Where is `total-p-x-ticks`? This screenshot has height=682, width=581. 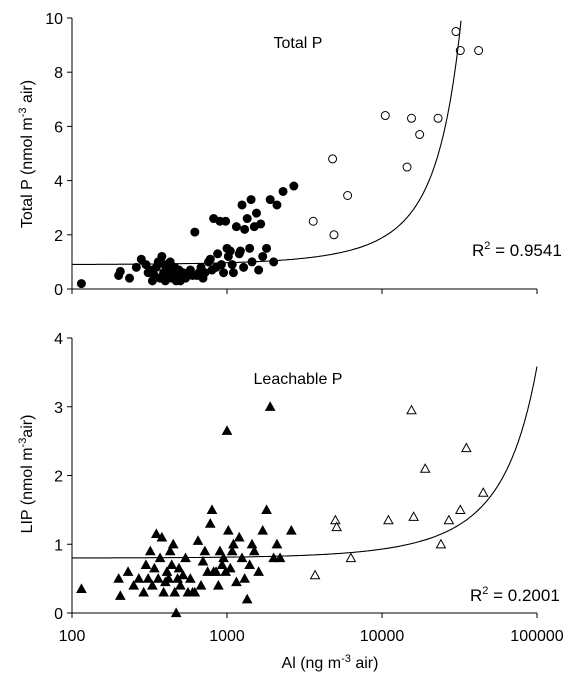 total-p-x-ticks is located at coordinates (304, 291).